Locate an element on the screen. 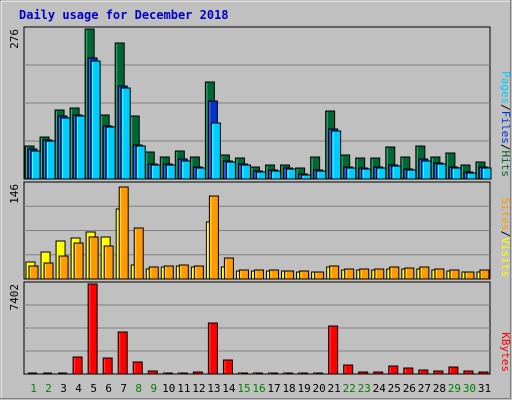 This screenshot has width=512, height=400. legend-item-kbytes: KBytes is located at coordinates (505, 352).